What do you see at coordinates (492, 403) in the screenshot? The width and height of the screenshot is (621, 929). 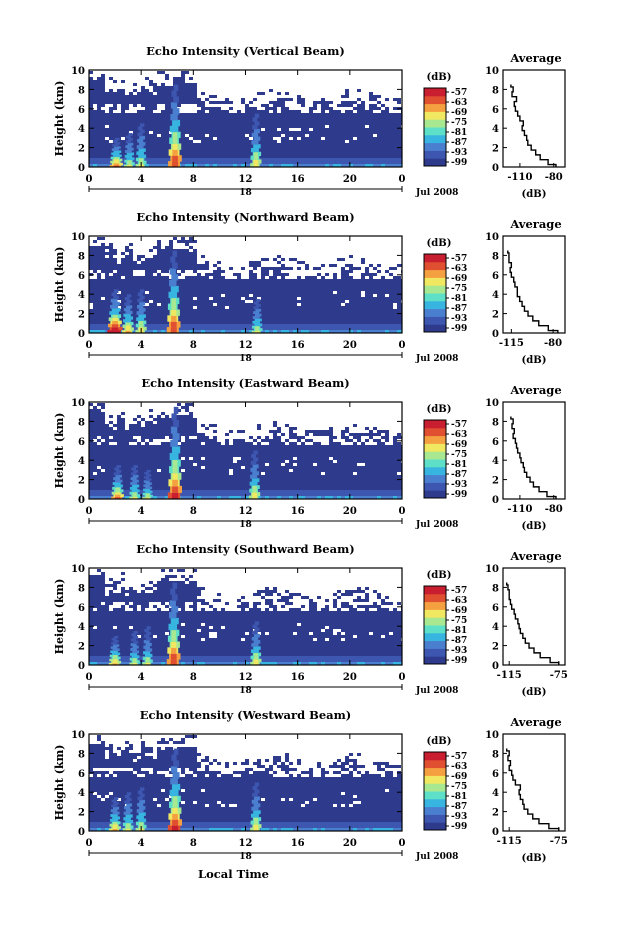 I see `avg-y-tick-label: 10` at bounding box center [492, 403].